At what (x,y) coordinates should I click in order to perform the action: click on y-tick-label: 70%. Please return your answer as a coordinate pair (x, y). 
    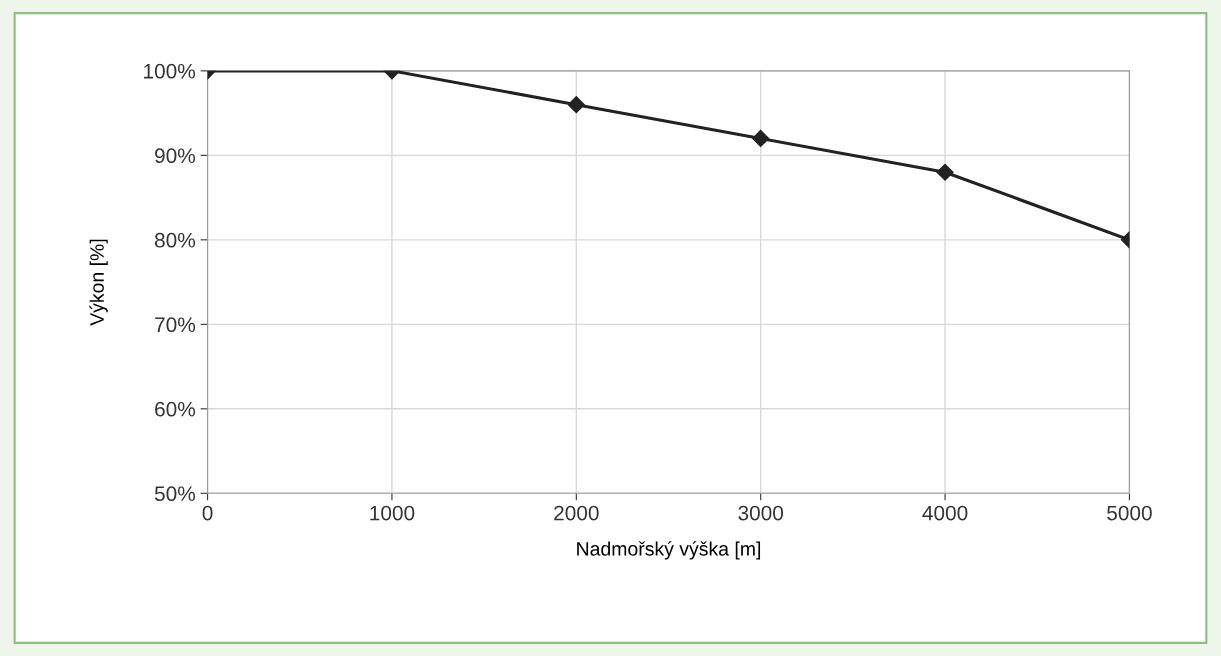
    Looking at the image, I should click on (175, 325).